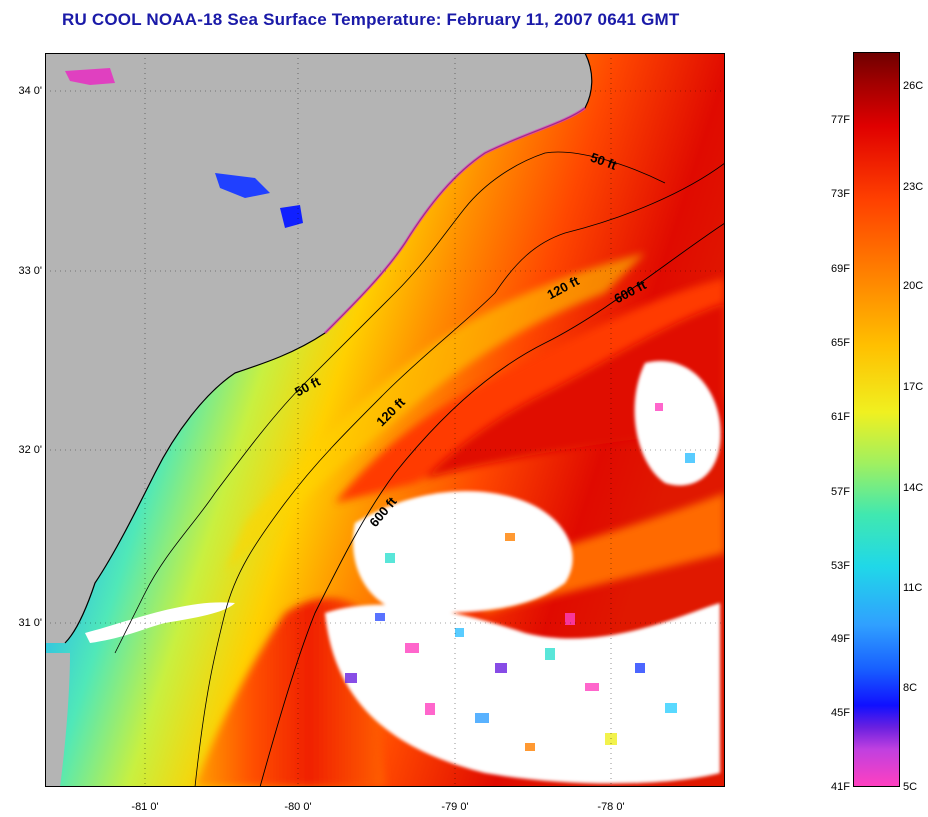  Describe the element at coordinates (913, 286) in the screenshot. I see `colorbar-label-20c: 20C` at that location.